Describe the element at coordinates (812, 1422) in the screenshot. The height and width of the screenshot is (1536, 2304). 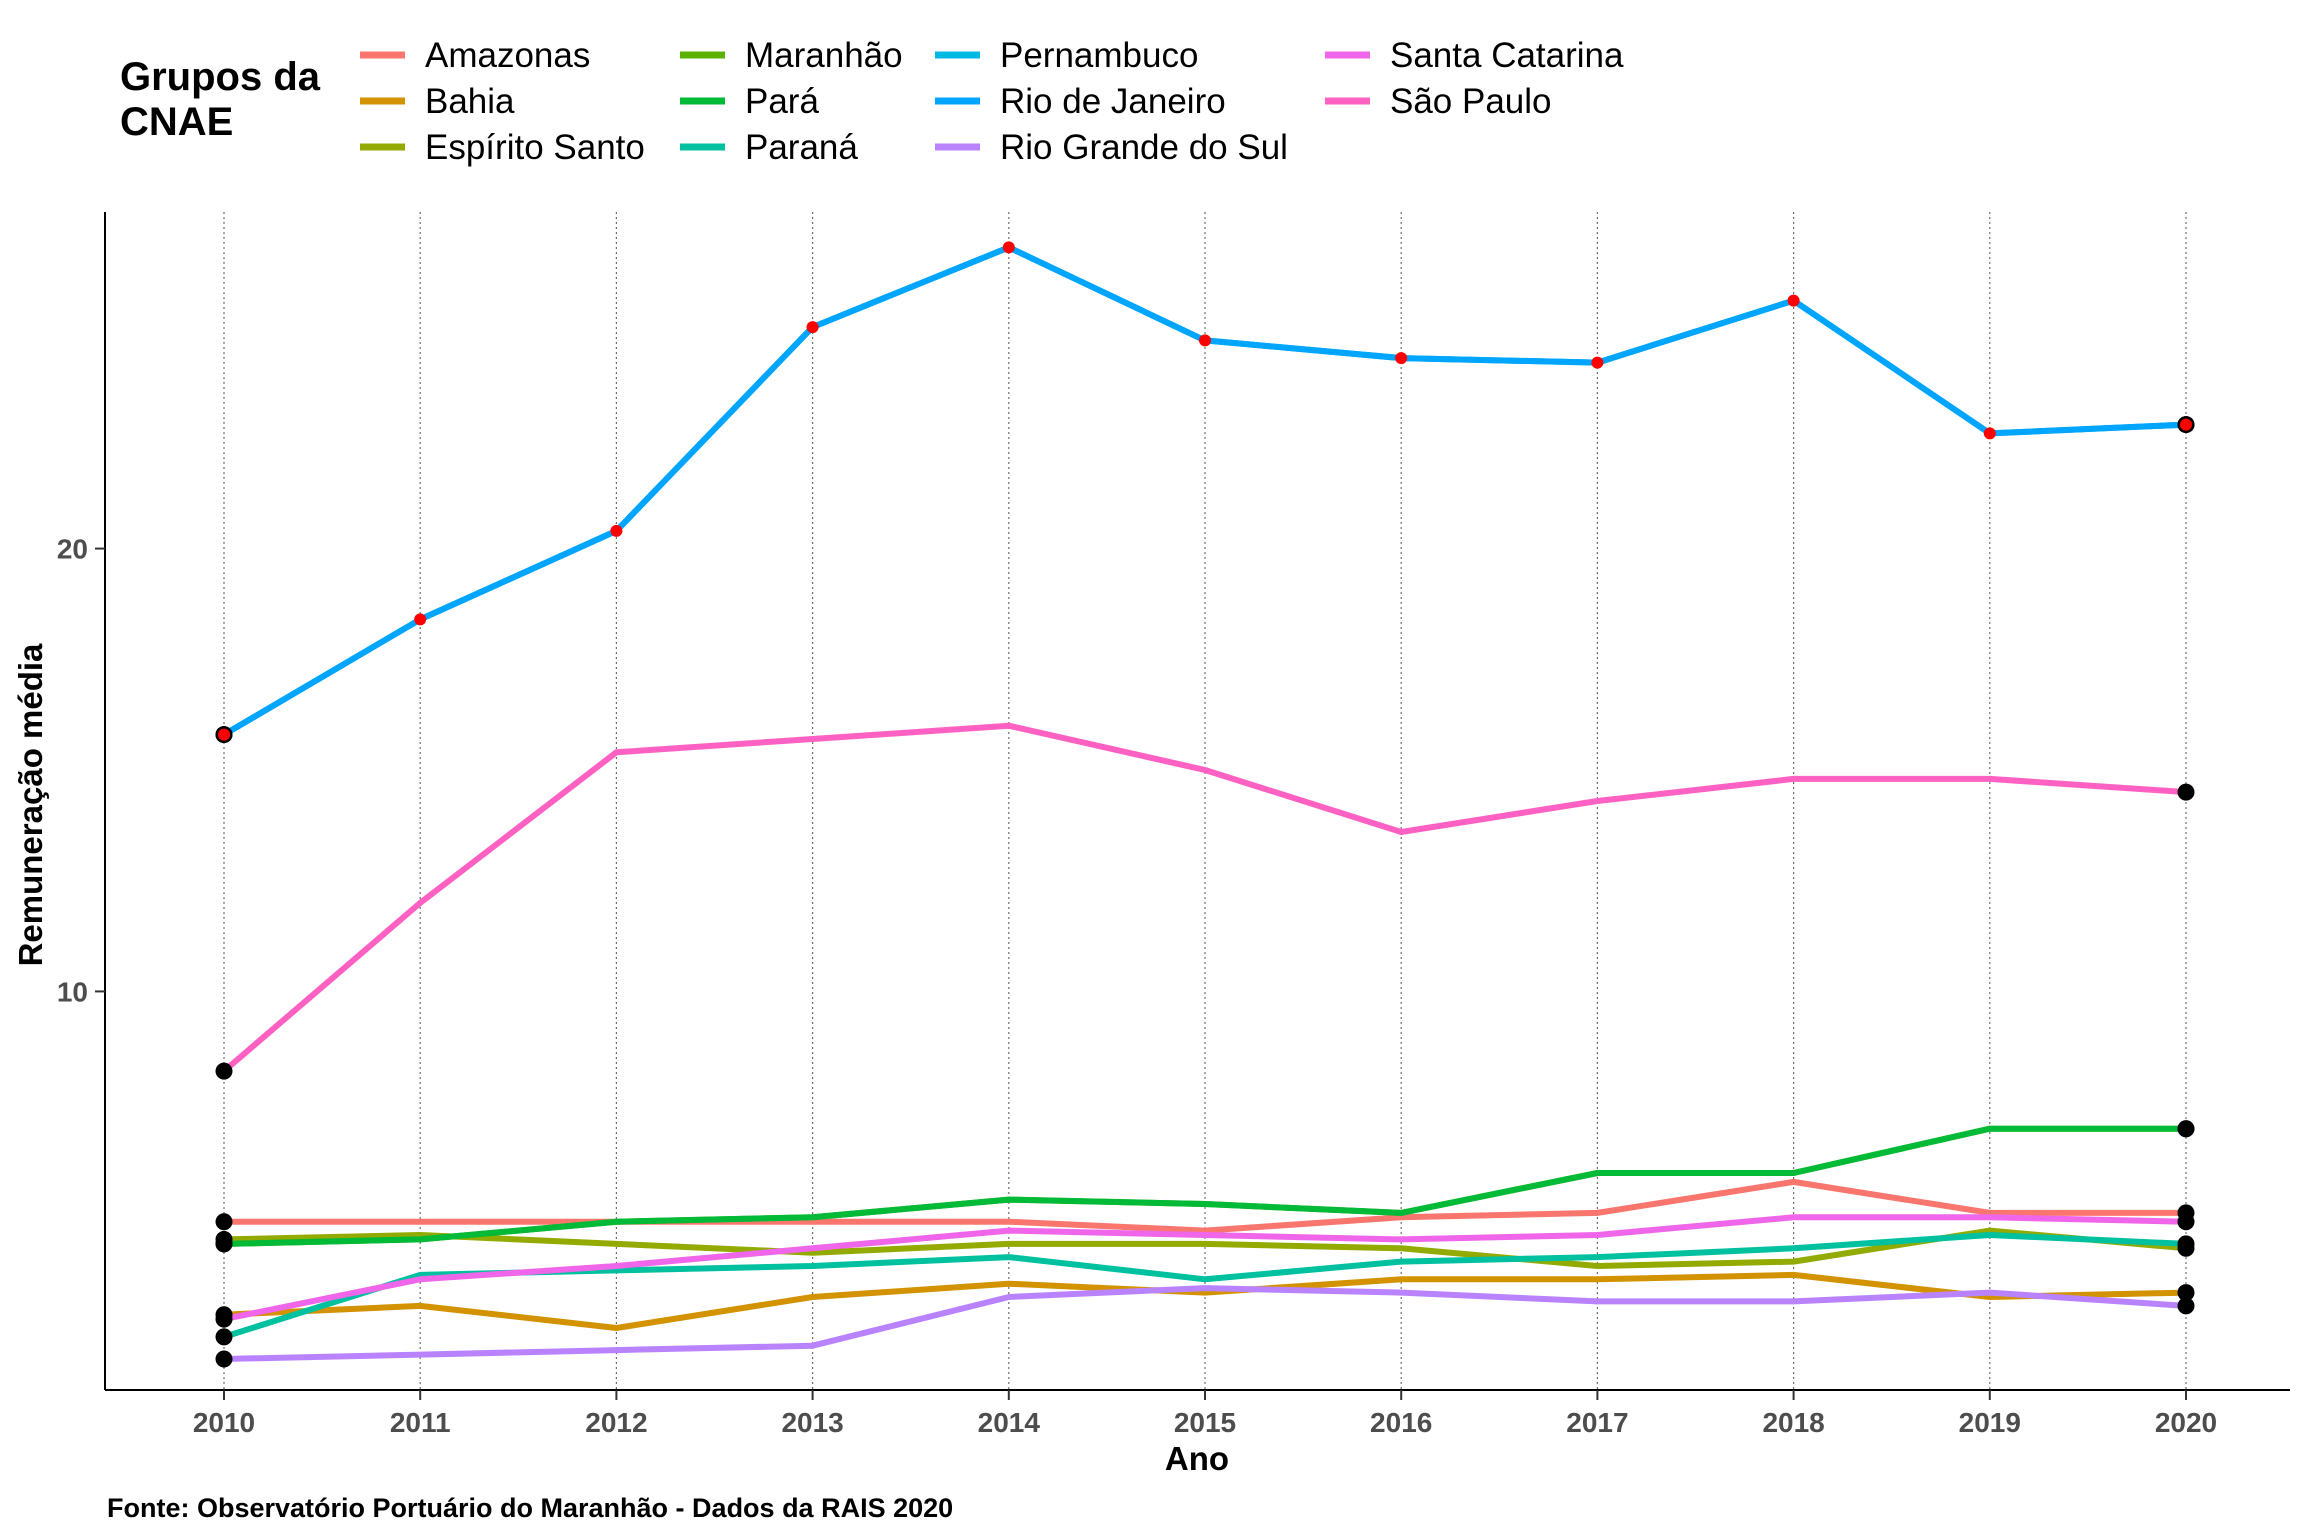
I see `x-tick-label: 2013` at that location.